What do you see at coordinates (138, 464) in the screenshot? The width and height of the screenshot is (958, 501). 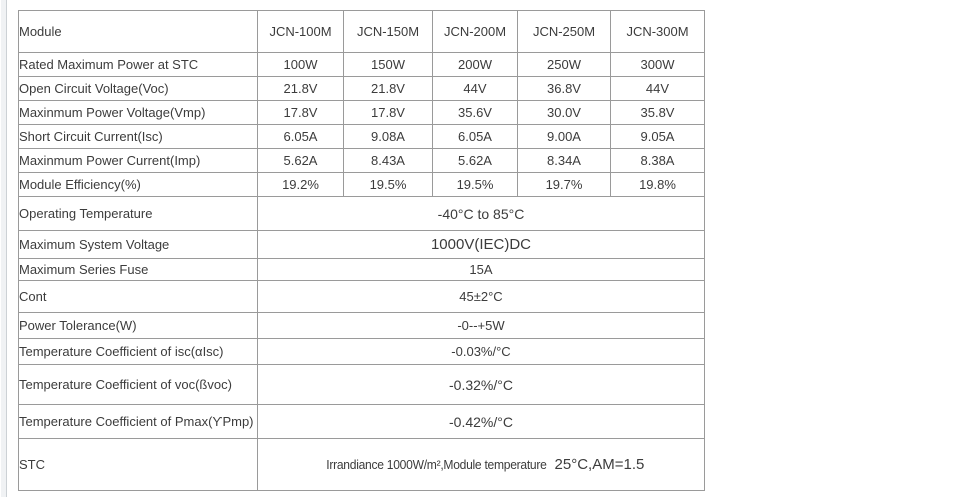 I see `row-label: STC` at bounding box center [138, 464].